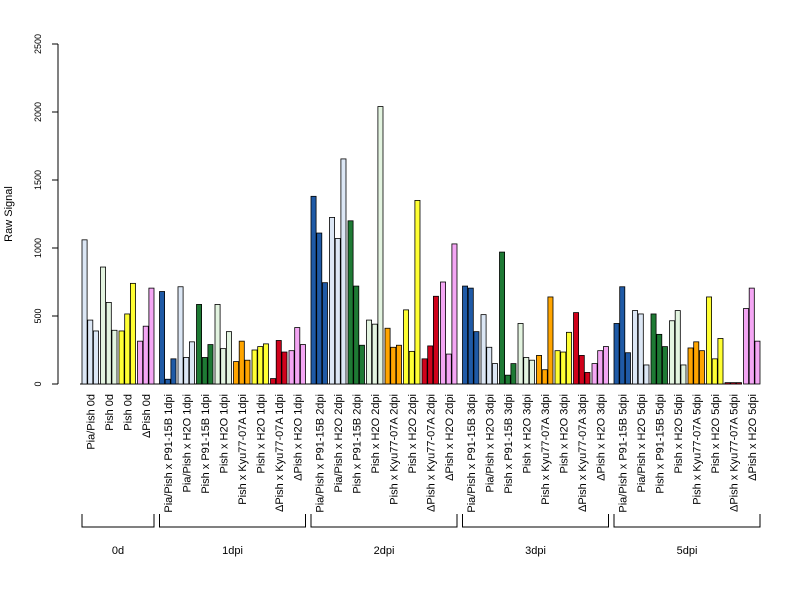 This screenshot has width=800, height=600. I want to click on x-tick-label: Pish x P91-15B 2dpi, so click(358, 444).